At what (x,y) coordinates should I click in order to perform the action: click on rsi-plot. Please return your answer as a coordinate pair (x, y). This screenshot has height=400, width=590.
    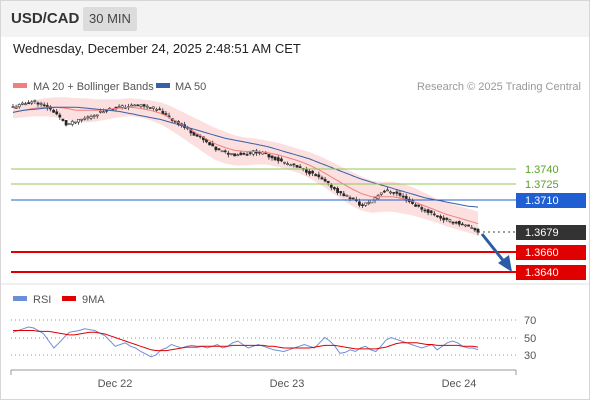
    Looking at the image, I should click on (245, 342).